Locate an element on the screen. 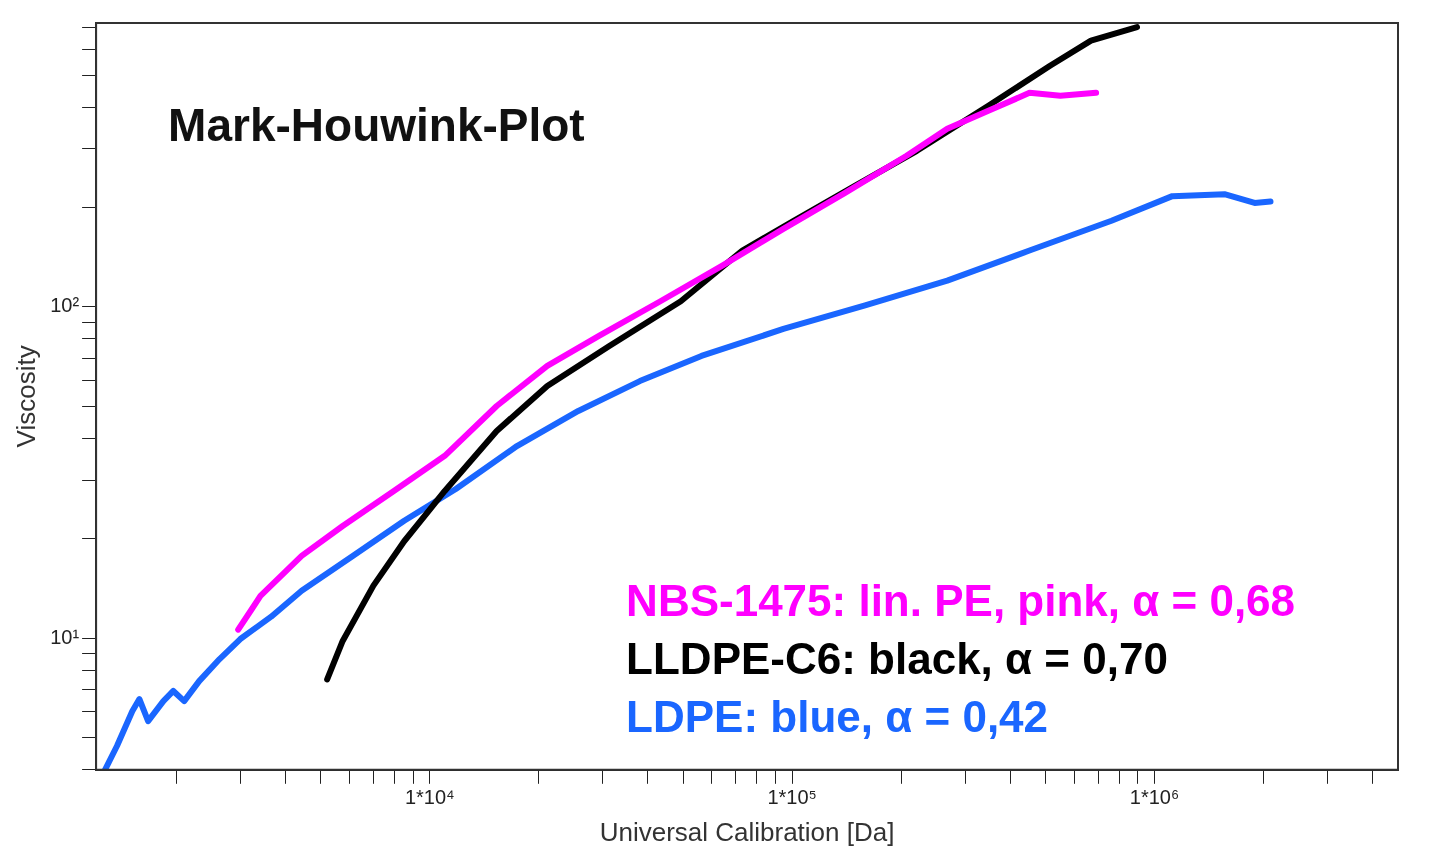 This screenshot has height=861, width=1430. y-tick-label: 10¹ is located at coordinates (65, 636).